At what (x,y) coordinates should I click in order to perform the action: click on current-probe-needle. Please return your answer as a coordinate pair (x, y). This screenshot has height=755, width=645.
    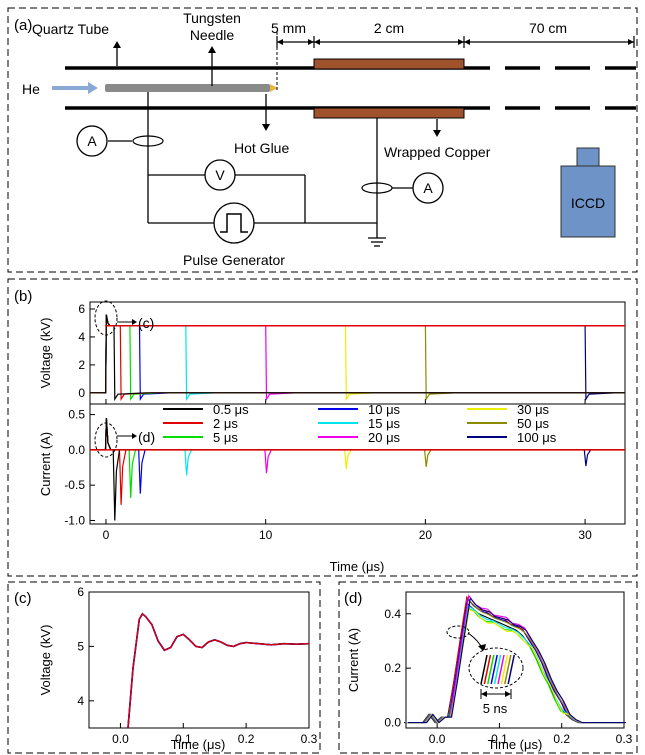
    Looking at the image, I should click on (148, 141).